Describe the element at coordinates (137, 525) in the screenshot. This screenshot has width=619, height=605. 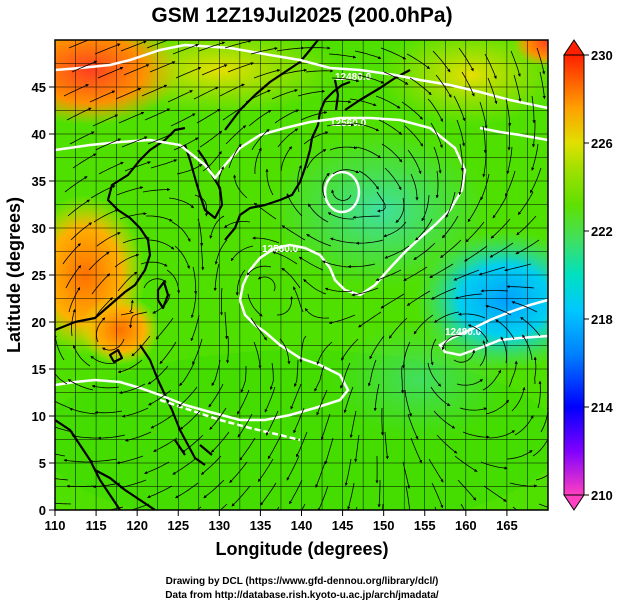
I see `x-tick-label: 120` at that location.